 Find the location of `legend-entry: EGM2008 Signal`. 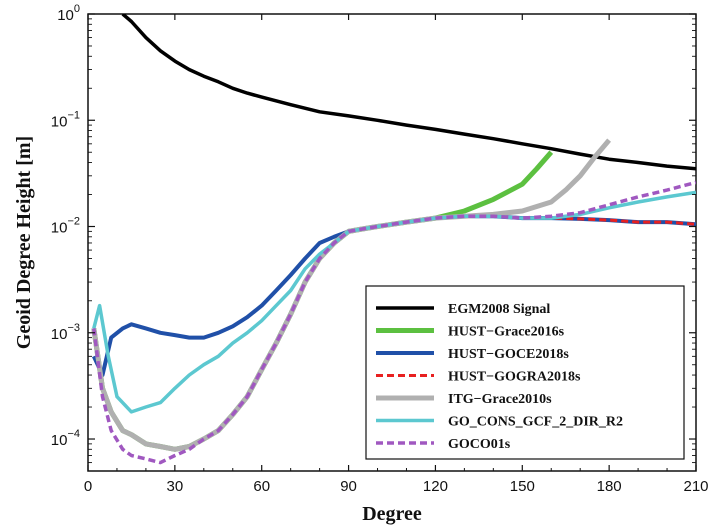

legend-entry: EGM2008 Signal is located at coordinates (499, 309).